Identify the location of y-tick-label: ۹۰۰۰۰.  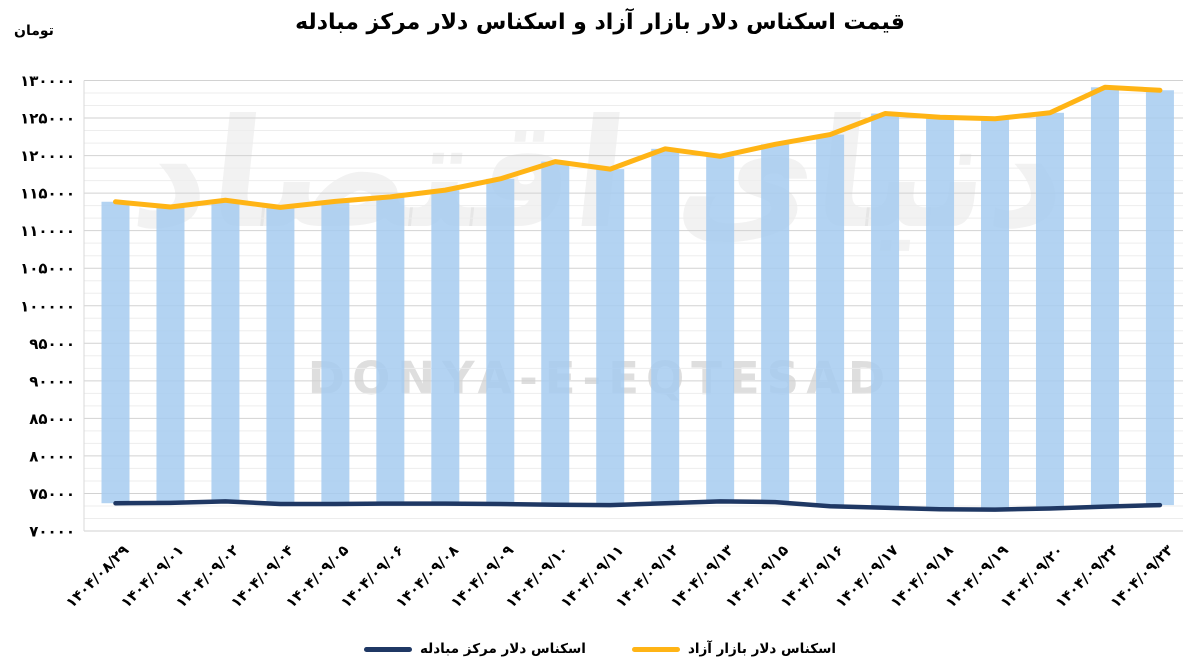
(52, 381).